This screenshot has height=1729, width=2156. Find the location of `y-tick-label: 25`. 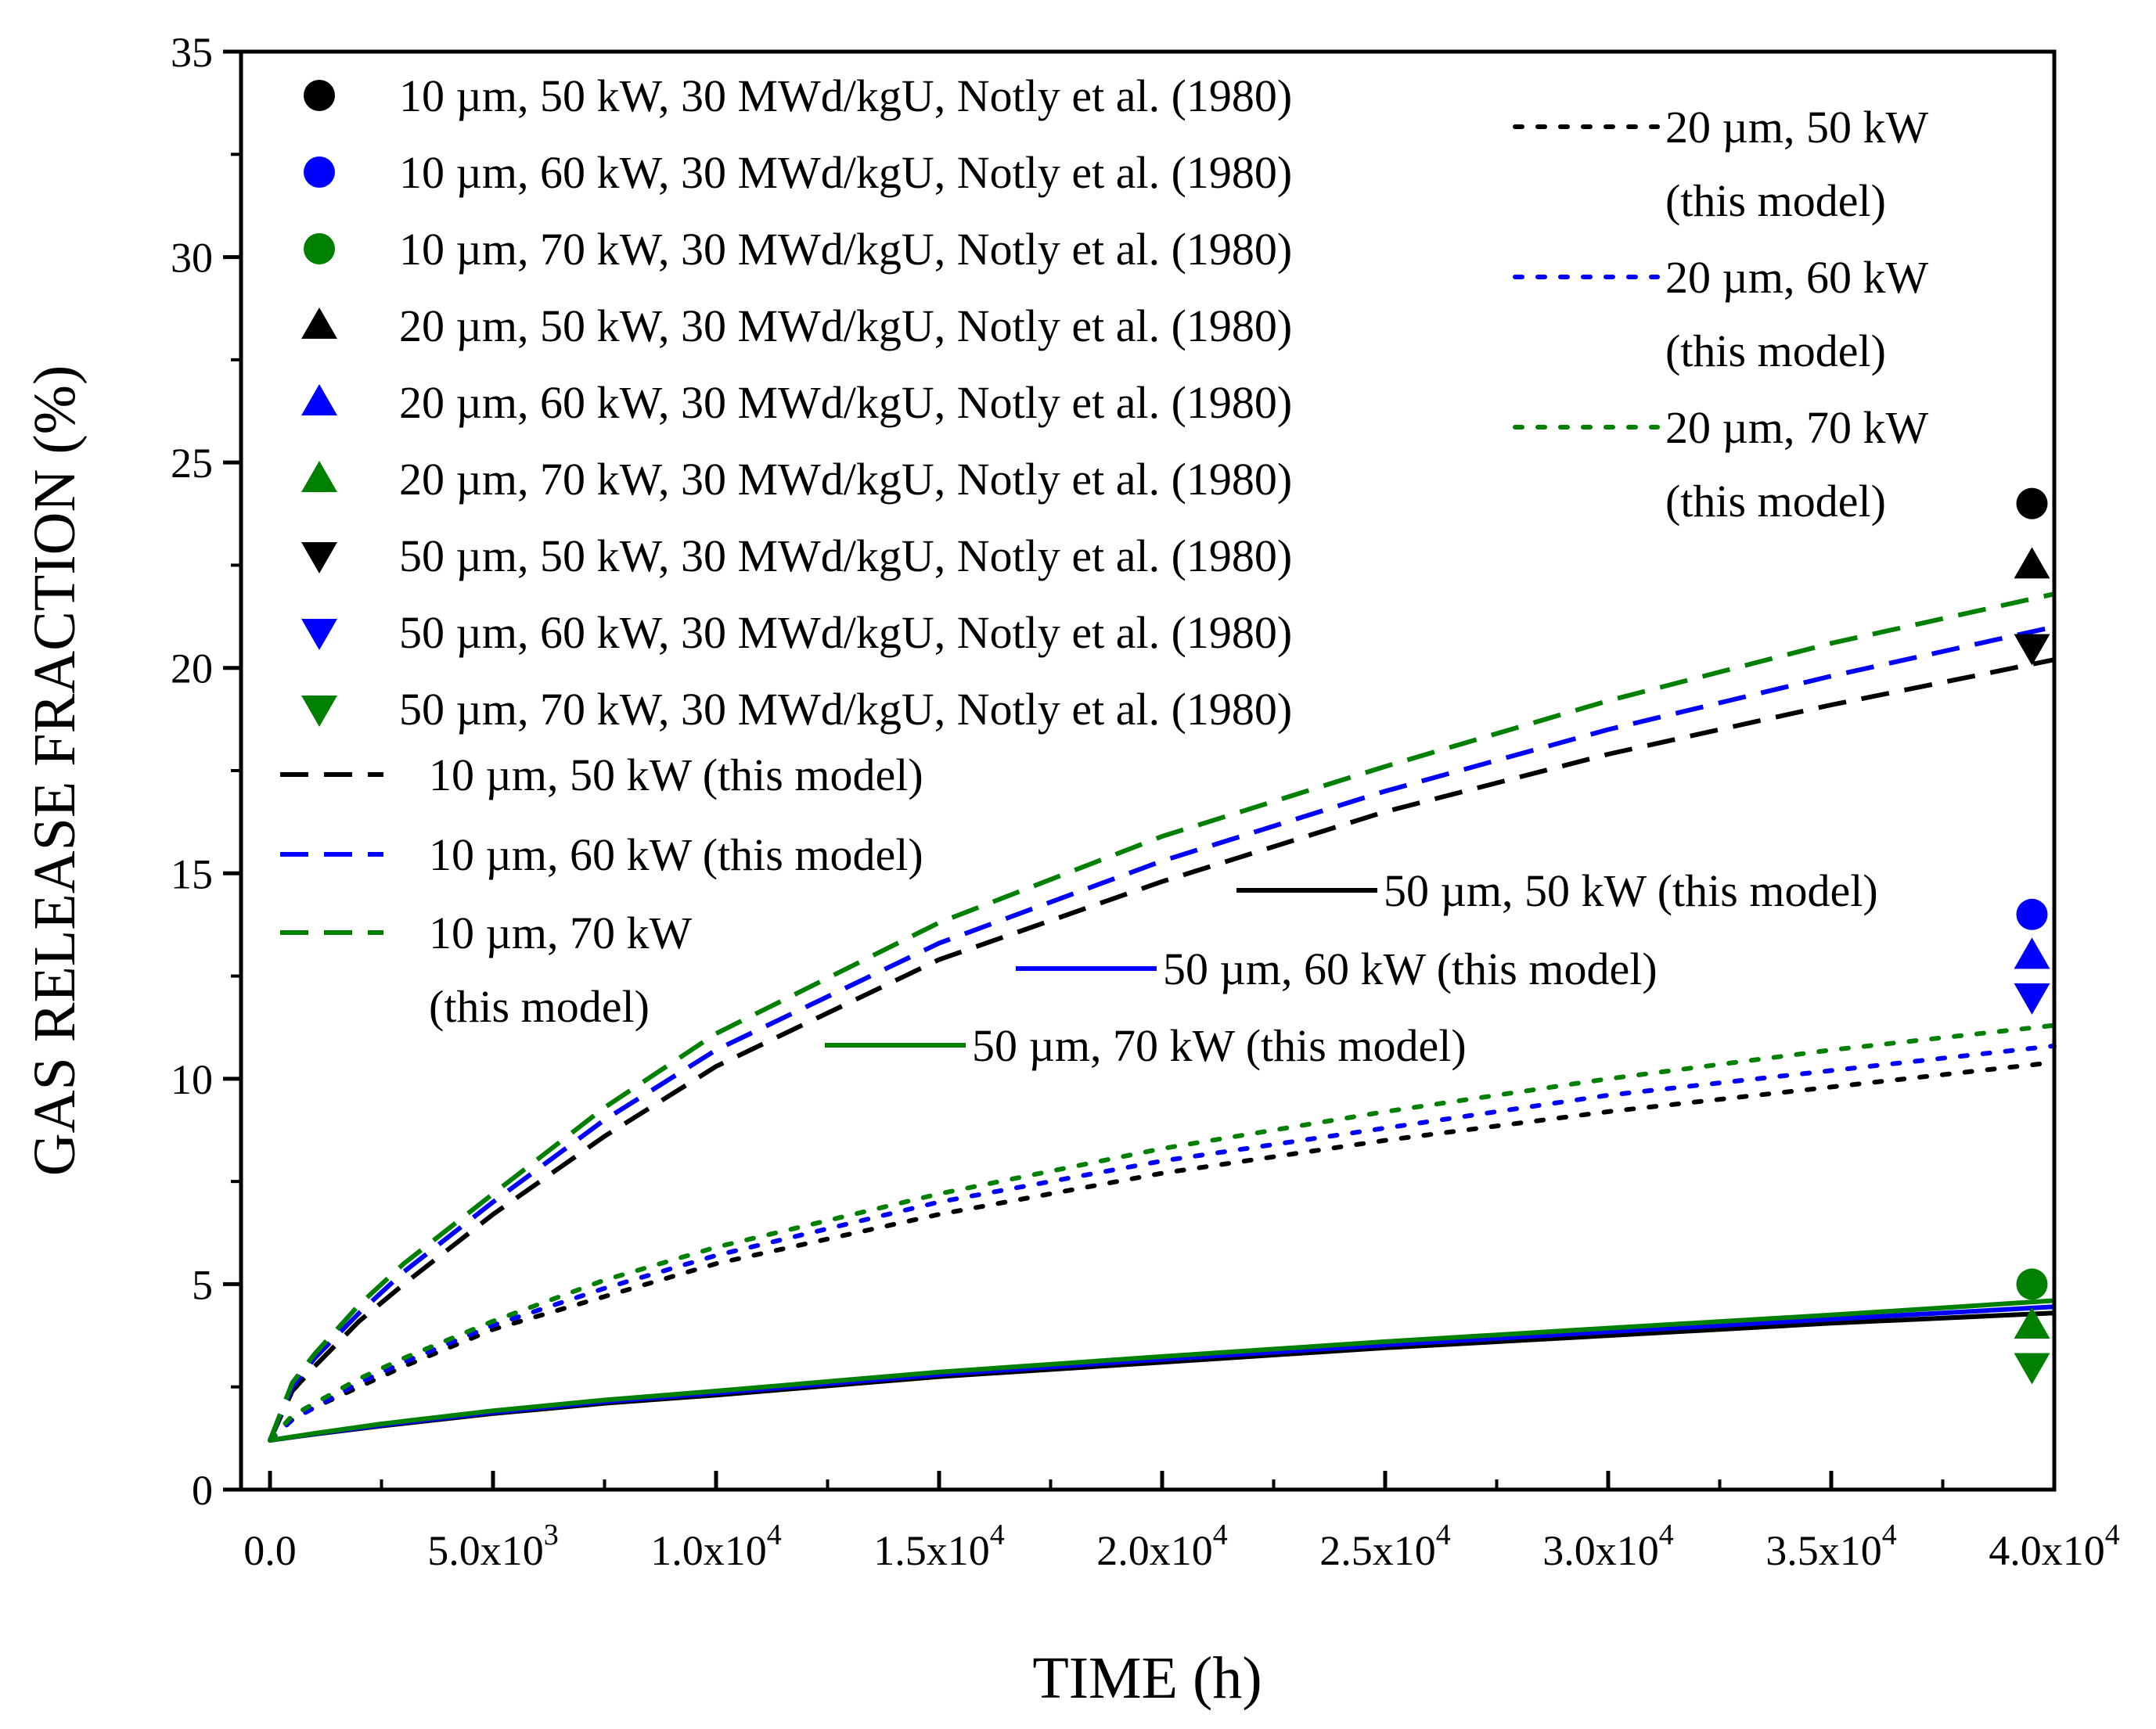

y-tick-label: 25 is located at coordinates (192, 463).